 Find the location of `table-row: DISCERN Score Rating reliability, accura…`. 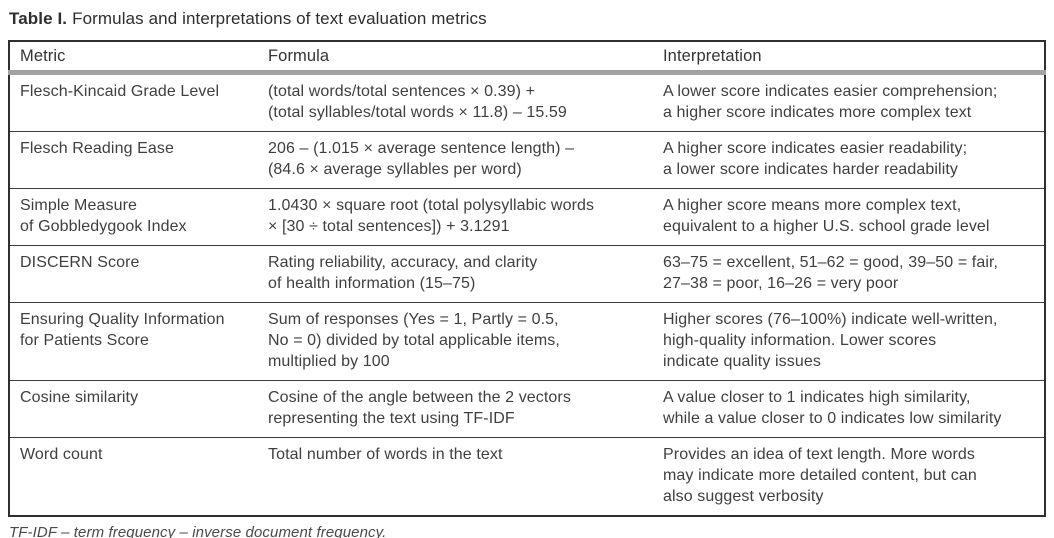

table-row: DISCERN Score Rating reliability, accura… is located at coordinates (527, 274).